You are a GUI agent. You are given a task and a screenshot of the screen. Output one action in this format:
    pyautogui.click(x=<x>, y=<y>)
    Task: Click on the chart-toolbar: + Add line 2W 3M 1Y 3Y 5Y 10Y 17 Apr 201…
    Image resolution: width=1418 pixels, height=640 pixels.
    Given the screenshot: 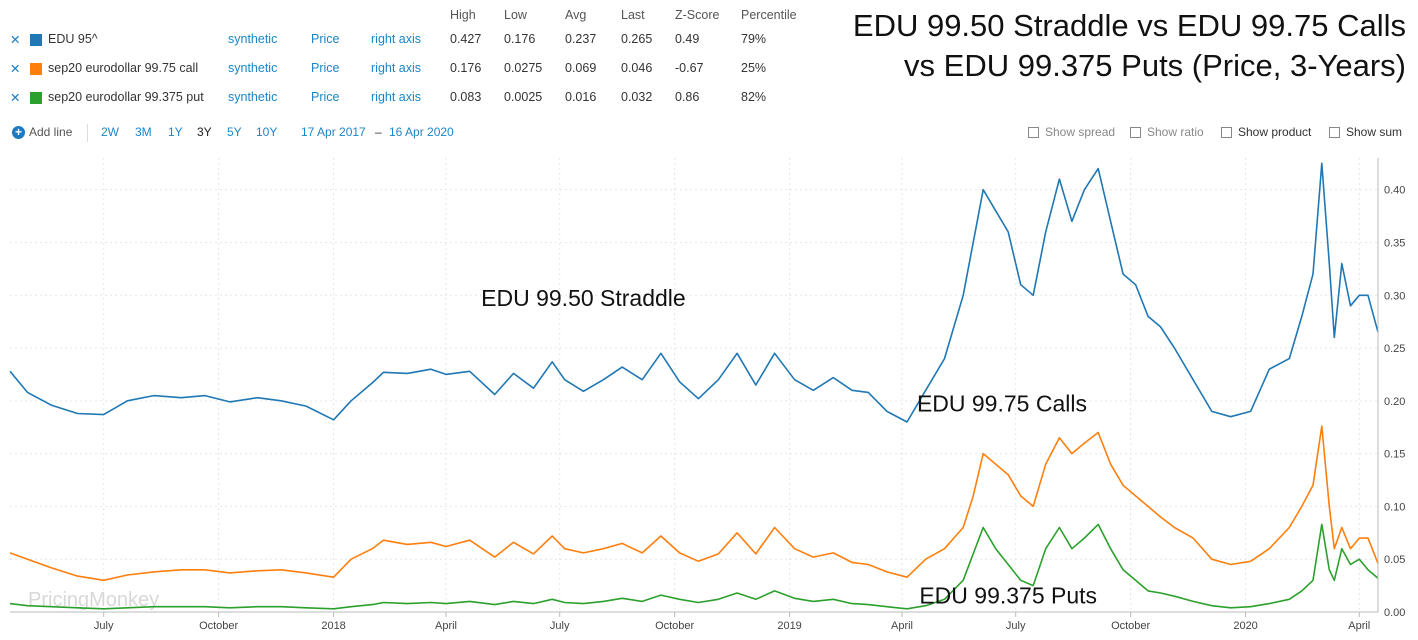 What is the action you would take?
    pyautogui.click(x=710, y=133)
    